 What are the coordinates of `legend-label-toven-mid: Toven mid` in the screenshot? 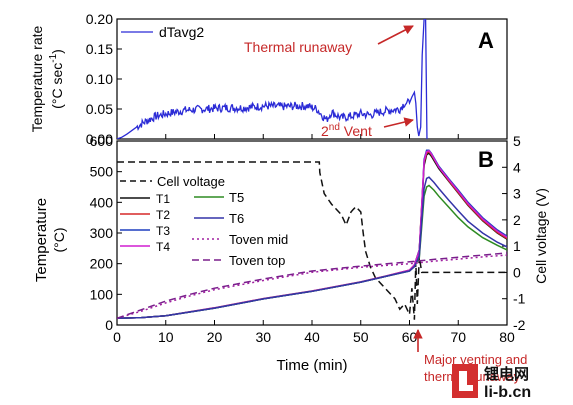 It's located at (258, 239).